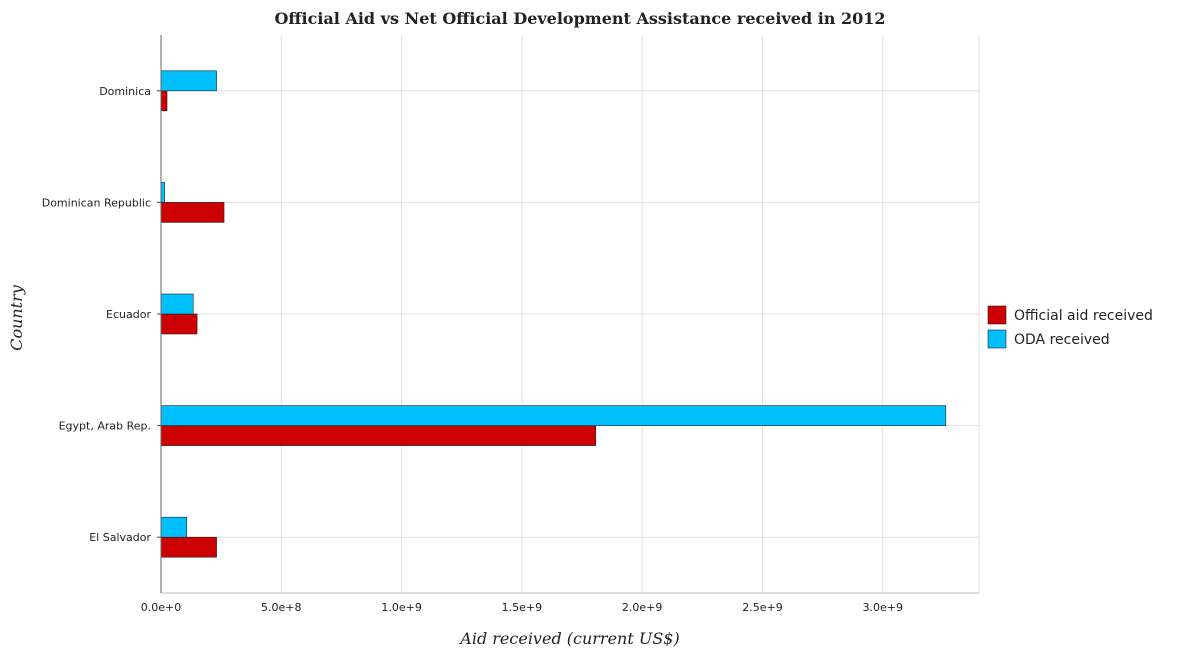 The height and width of the screenshot is (650, 1177). Describe the element at coordinates (883, 607) in the screenshot. I see `x-tick-label: 3.0e+9` at that location.